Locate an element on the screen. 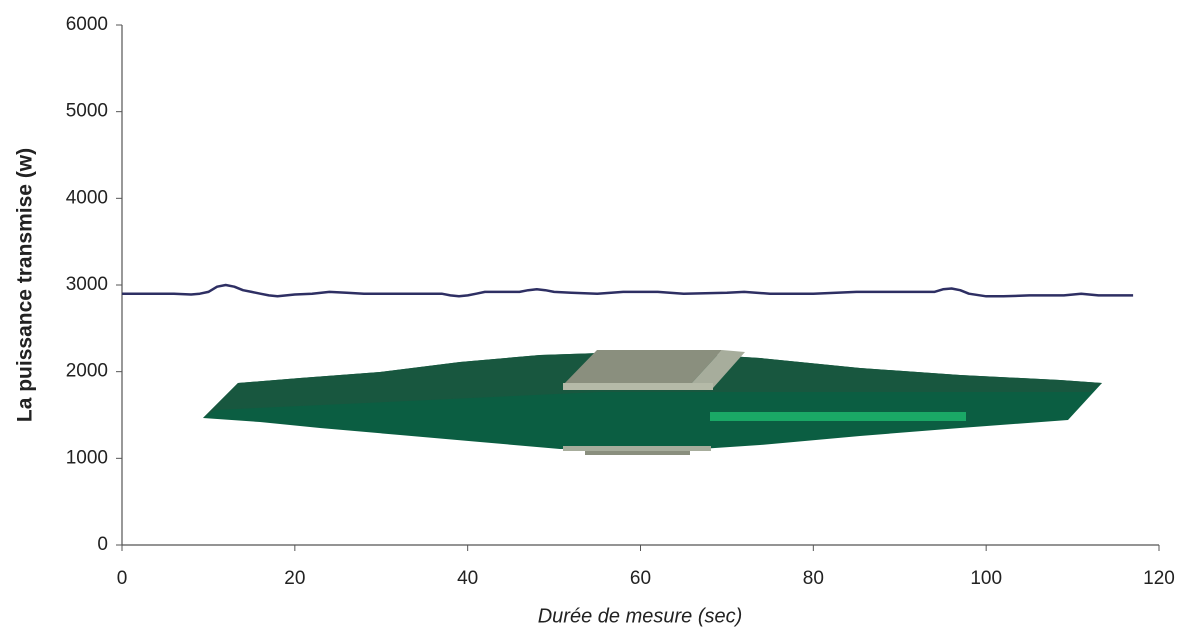 Image resolution: width=1182 pixels, height=631 pixels. x-tick-label: 100 is located at coordinates (986, 578).